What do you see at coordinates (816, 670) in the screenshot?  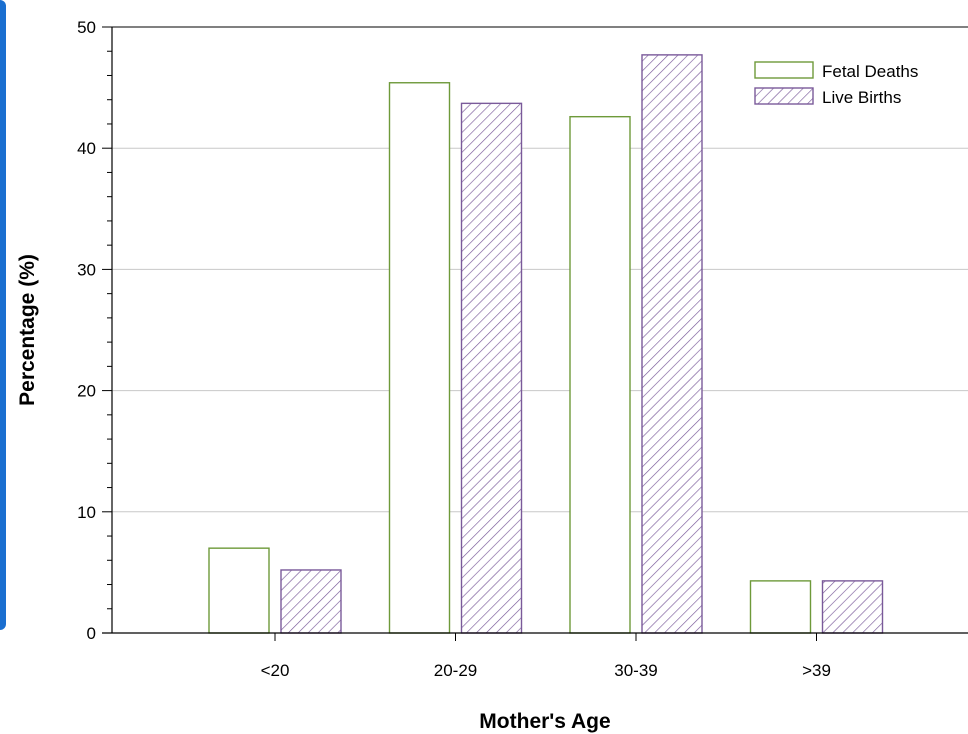 I see `x-tick-label: >39` at bounding box center [816, 670].